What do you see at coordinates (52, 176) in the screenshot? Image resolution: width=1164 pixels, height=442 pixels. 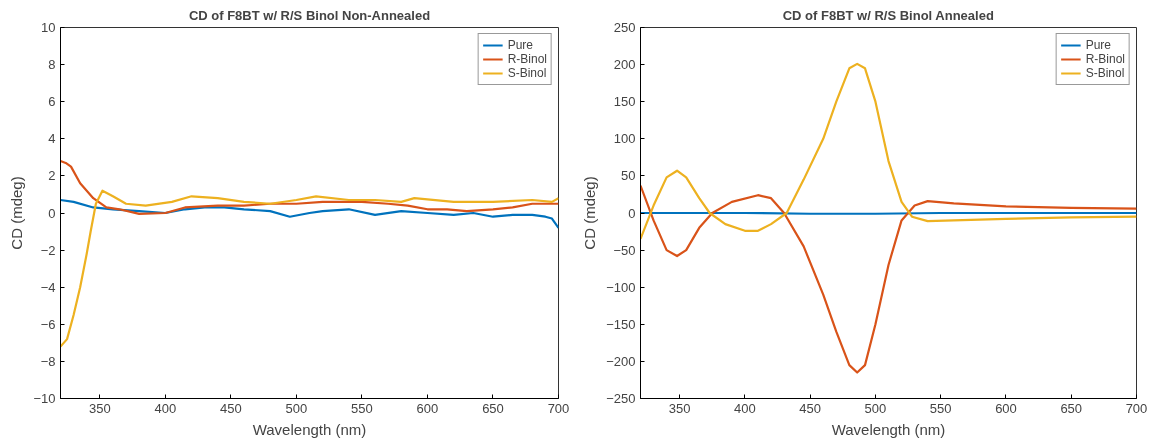 I see `y-tick-label: 2` at bounding box center [52, 176].